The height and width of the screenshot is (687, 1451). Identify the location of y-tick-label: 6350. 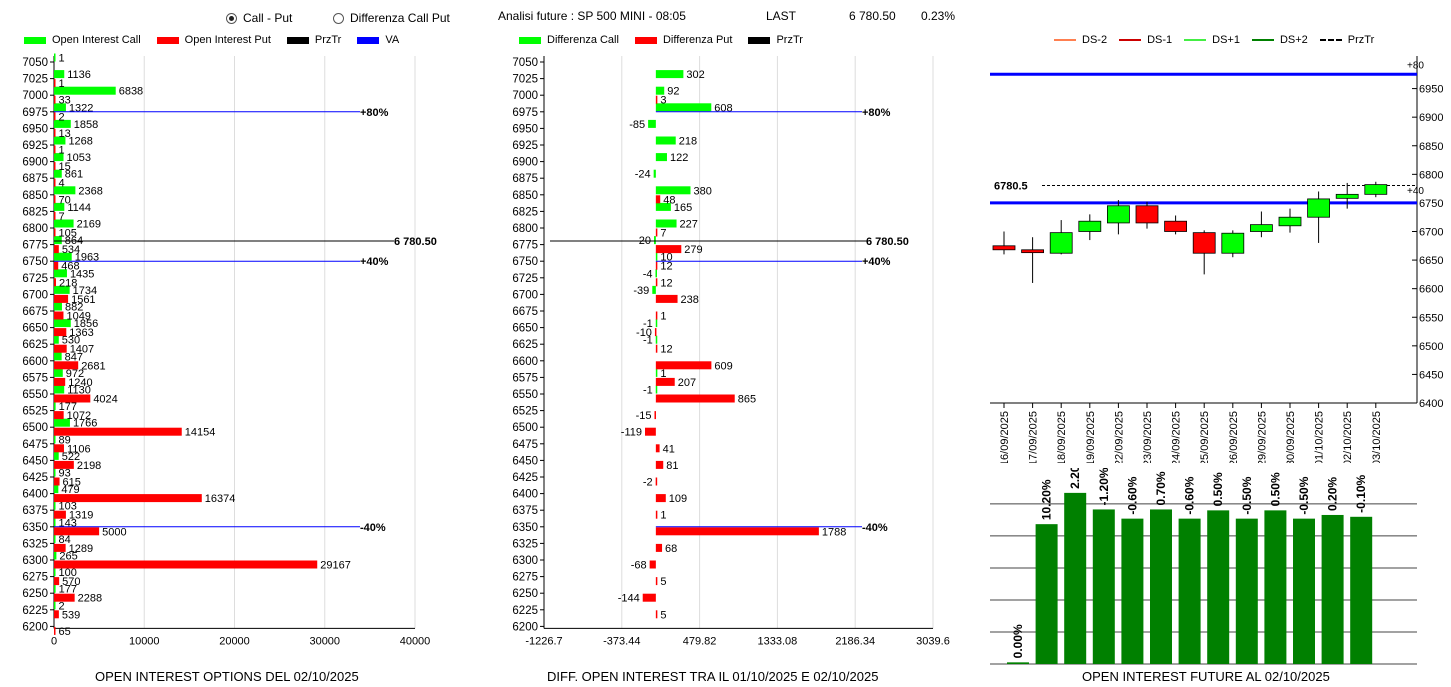
(35, 528).